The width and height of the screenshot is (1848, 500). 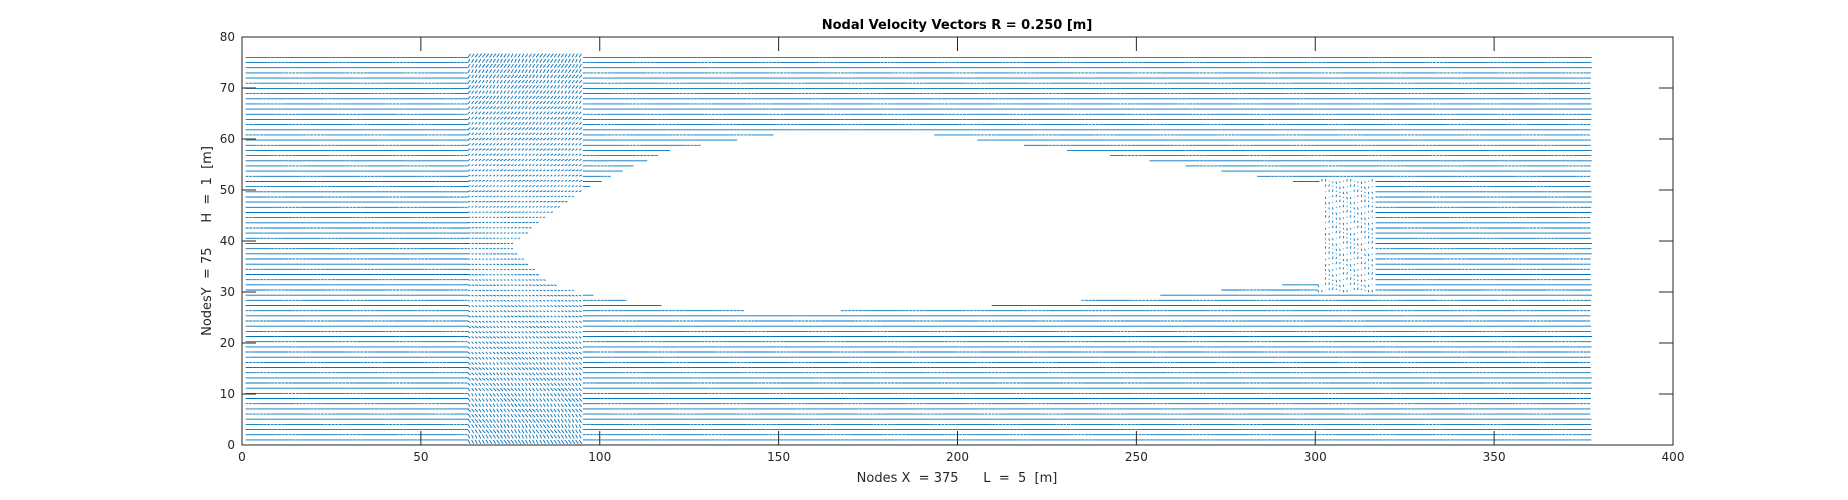 I want to click on y-tick-label: 0, so click(x=231, y=445).